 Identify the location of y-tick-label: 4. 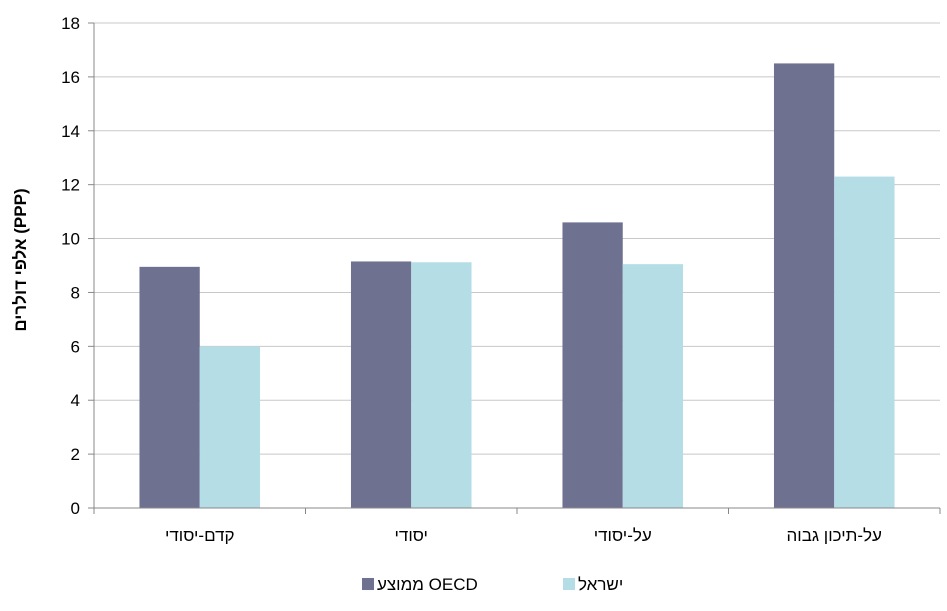
(75, 400).